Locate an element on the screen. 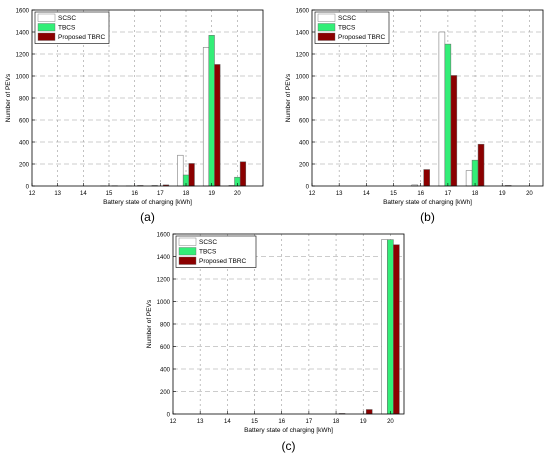 The height and width of the screenshot is (460, 550). panel-label: (b) is located at coordinates (427, 217).